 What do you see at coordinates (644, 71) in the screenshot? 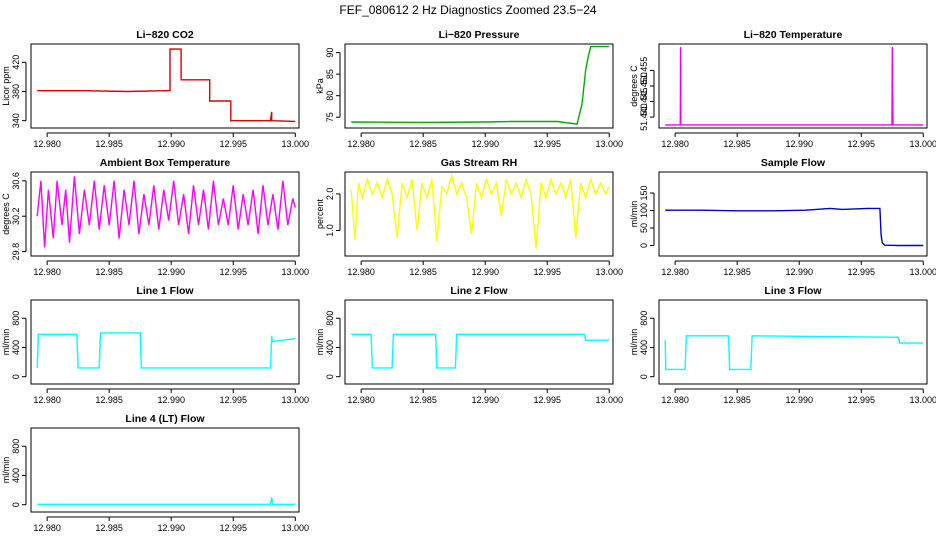
I see `y-tick-label: 51.455` at bounding box center [644, 71].